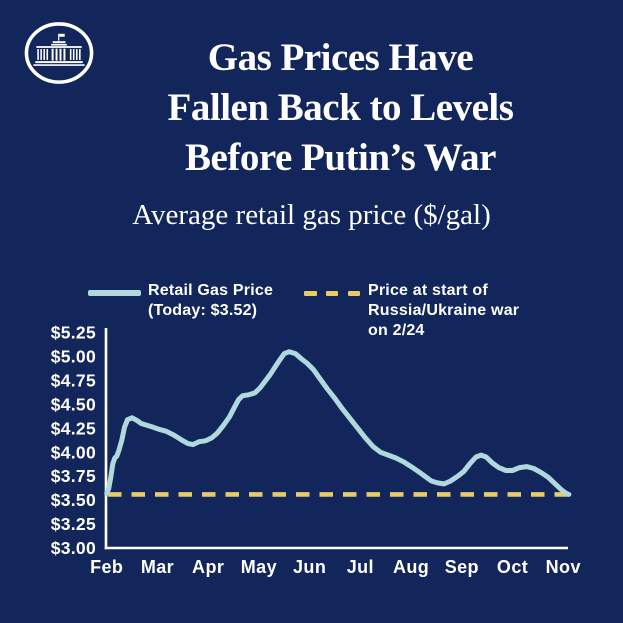 Image resolution: width=623 pixels, height=623 pixels. Describe the element at coordinates (360, 567) in the screenshot. I see `x-axis-tick-label: Jul` at that location.